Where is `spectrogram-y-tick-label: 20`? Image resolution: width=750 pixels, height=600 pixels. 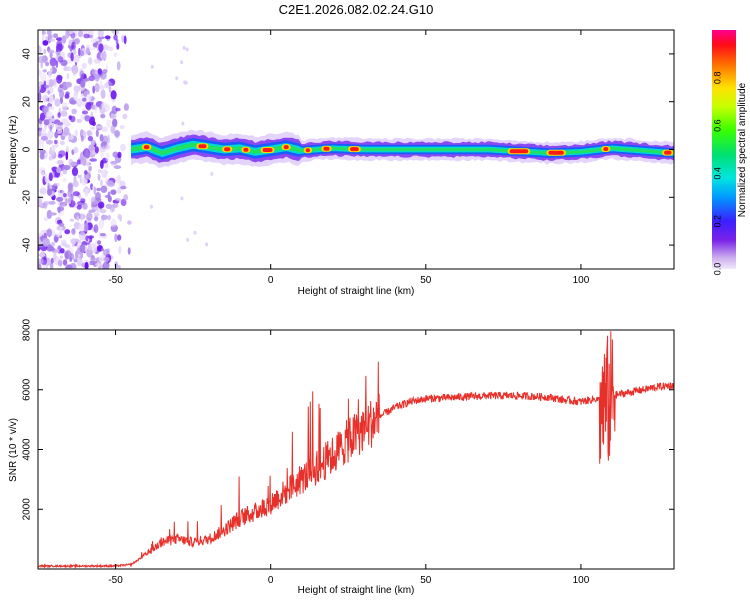 spectrogram-y-tick-label: 20 is located at coordinates (27, 102).